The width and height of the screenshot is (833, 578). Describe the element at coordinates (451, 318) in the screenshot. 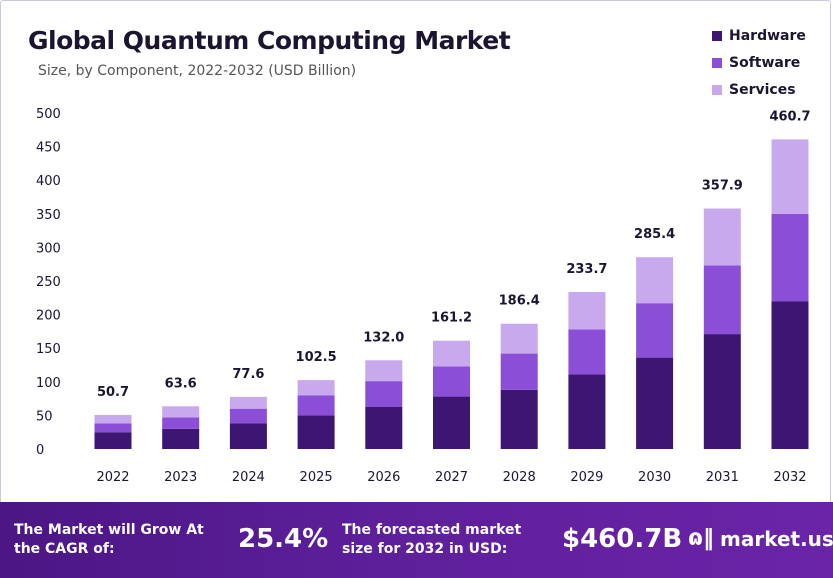

I see `bar-total-label: 161.2` at that location.